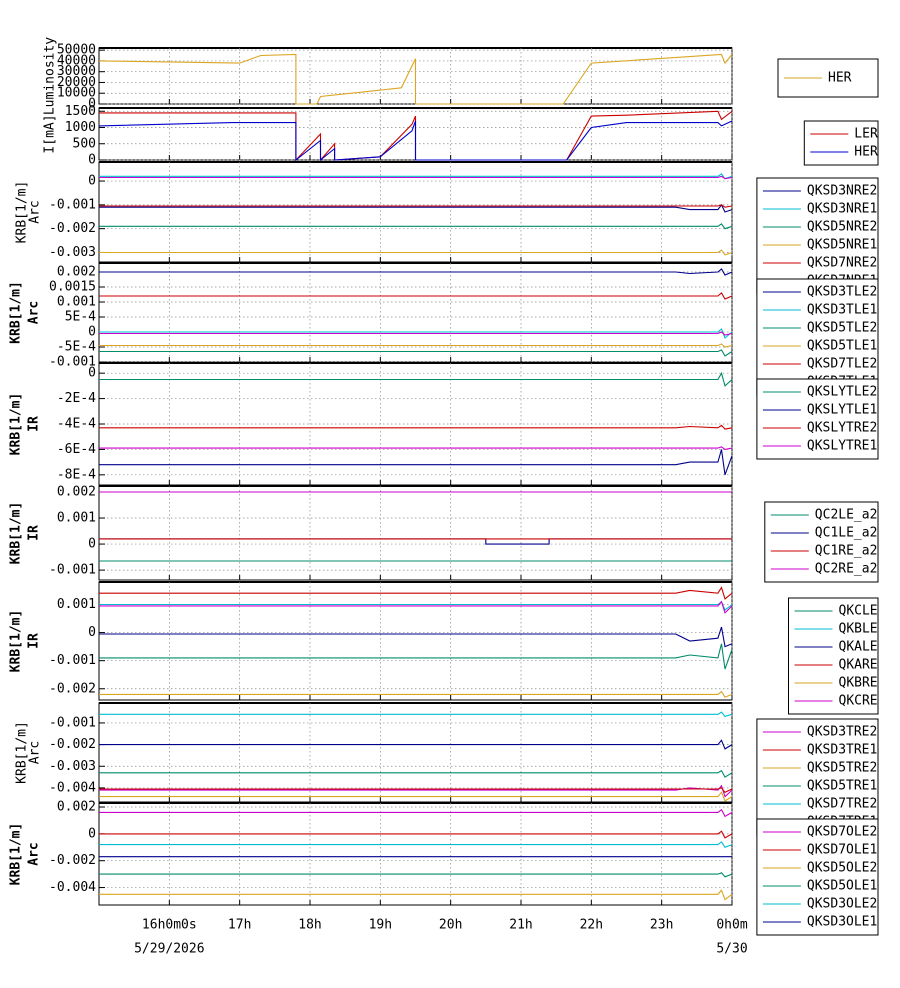 The image size is (900, 988). I want to click on x-date-label: 5/29/2026, so click(169, 949).